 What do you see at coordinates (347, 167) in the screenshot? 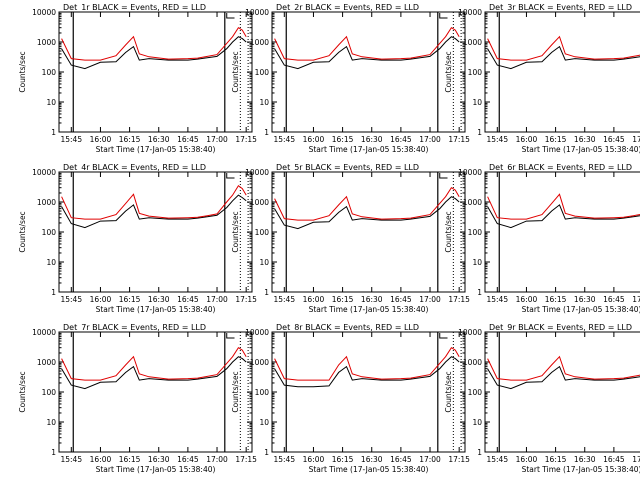
I see `plot-title: Det_5r BLACK = Events, RED = LLD` at bounding box center [347, 167].